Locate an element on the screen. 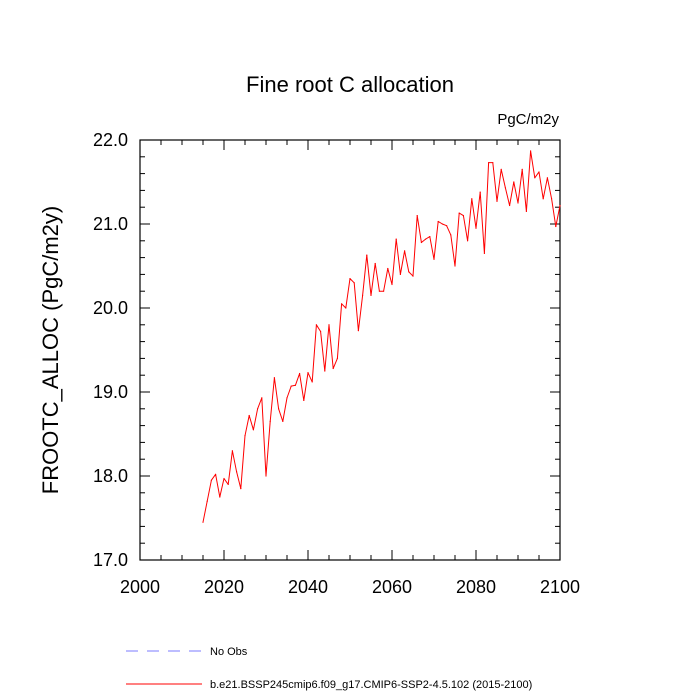 The width and height of the screenshot is (700, 700). y-tick-label: 19.0 is located at coordinates (110, 392).